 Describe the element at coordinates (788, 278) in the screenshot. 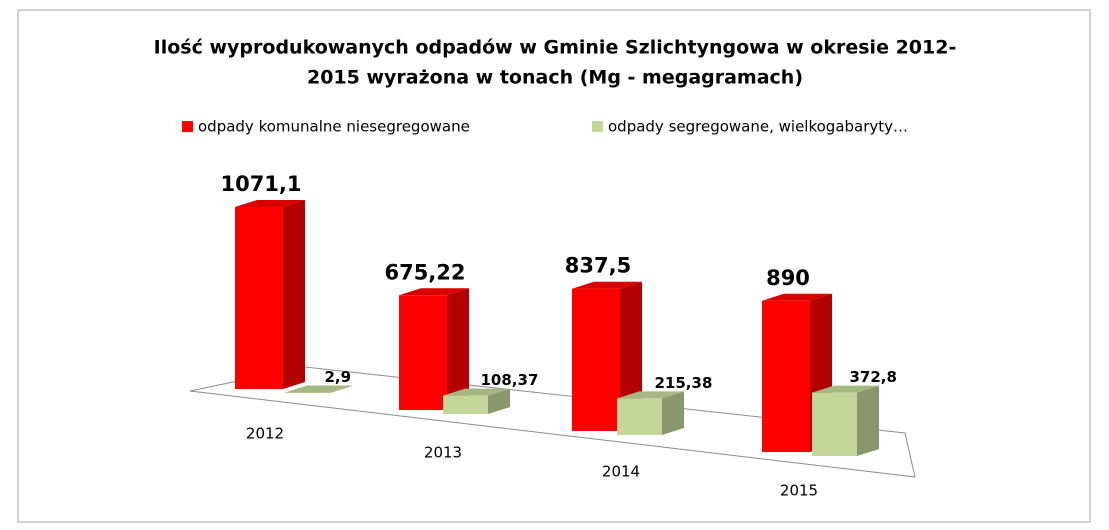

I see `value-label: 890` at that location.